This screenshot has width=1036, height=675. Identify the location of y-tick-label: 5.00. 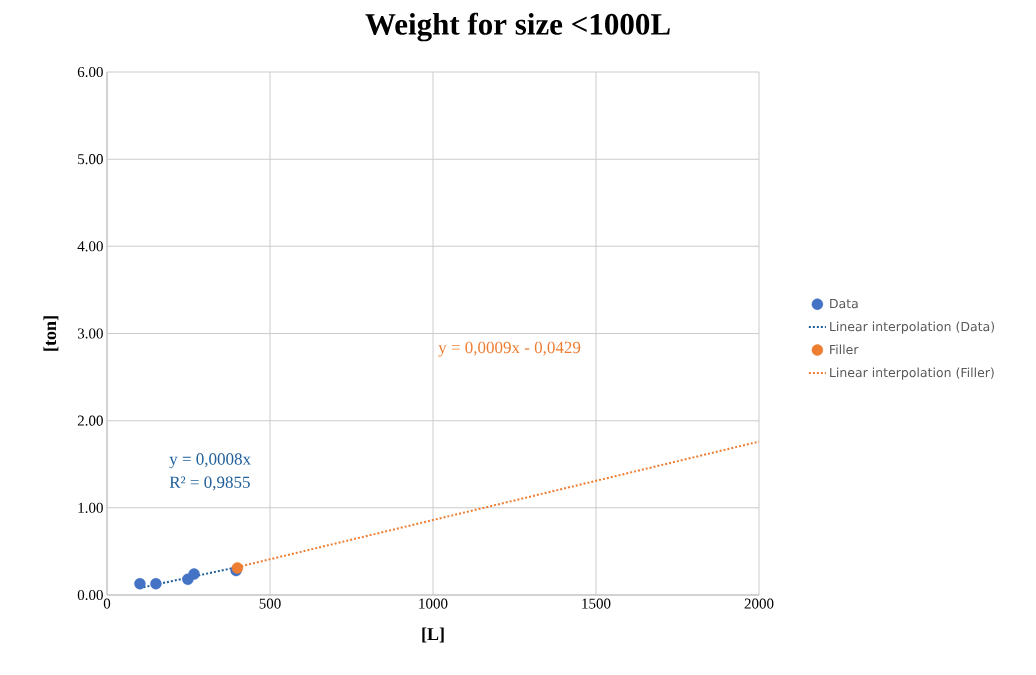
(90, 159).